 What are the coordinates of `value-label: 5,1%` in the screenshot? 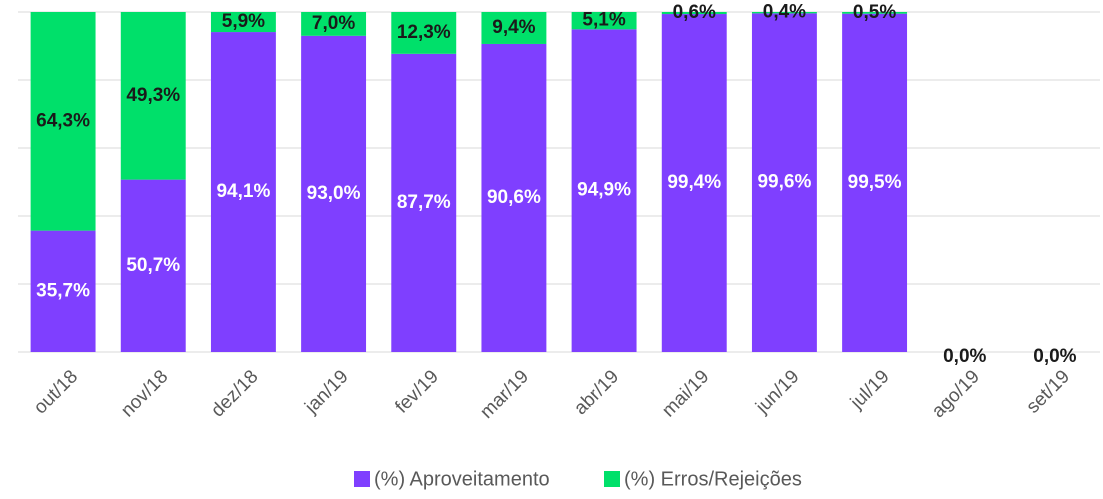 It's located at (603, 20).